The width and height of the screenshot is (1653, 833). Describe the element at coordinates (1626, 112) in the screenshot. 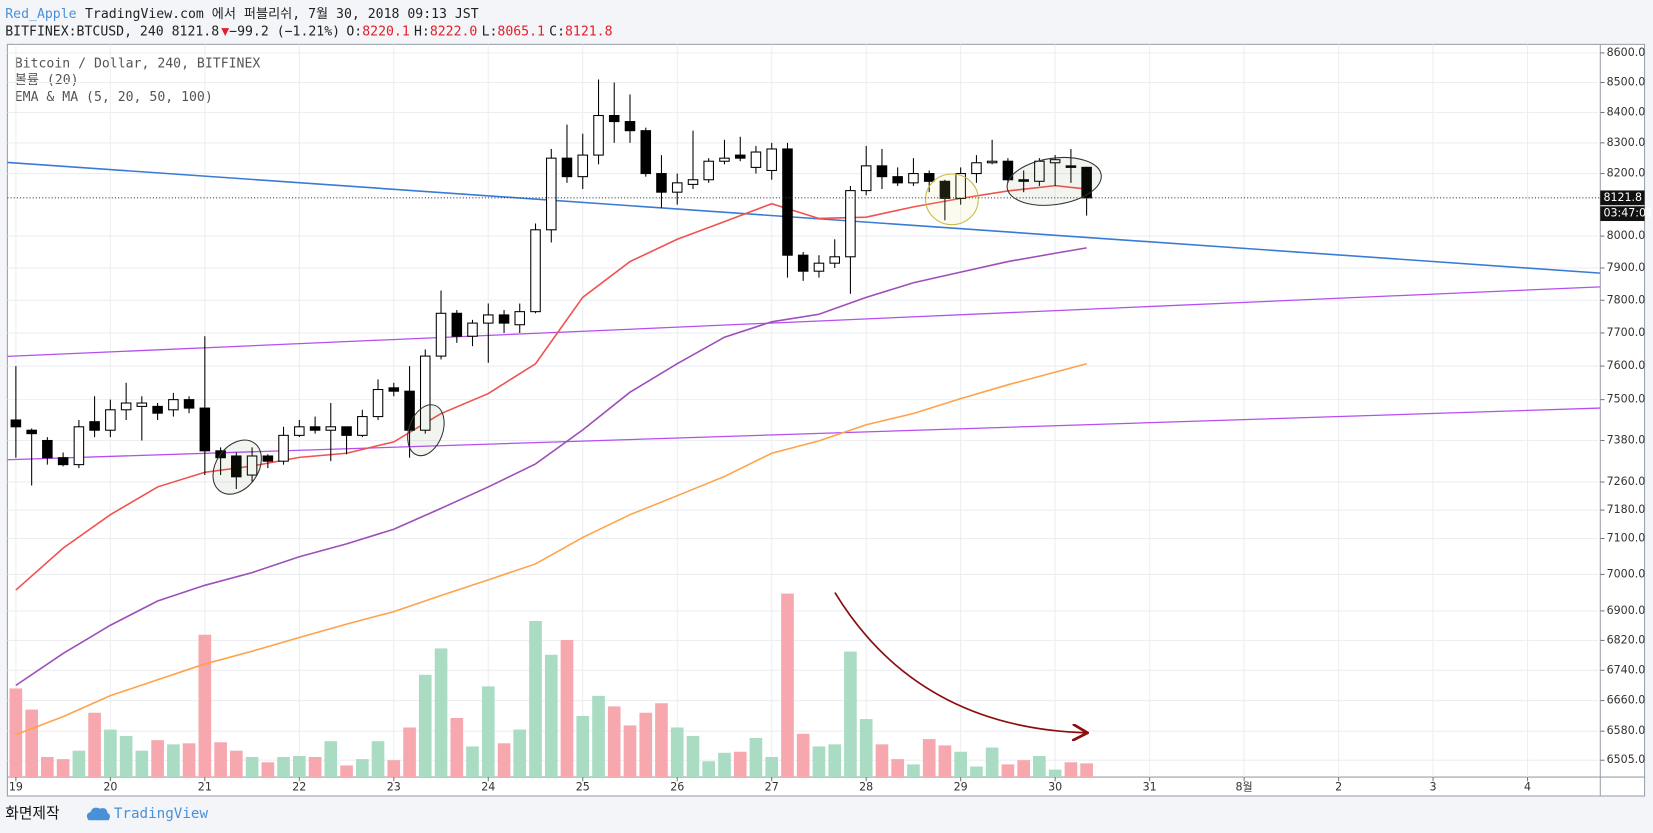

I see `y-tick-label: 8400.0` at that location.